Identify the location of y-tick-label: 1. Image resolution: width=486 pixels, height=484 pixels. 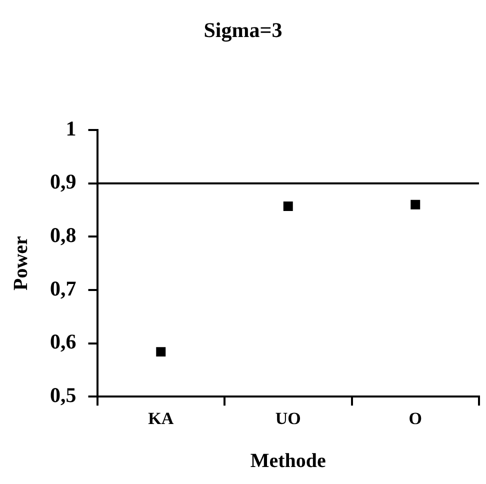
(71, 128).